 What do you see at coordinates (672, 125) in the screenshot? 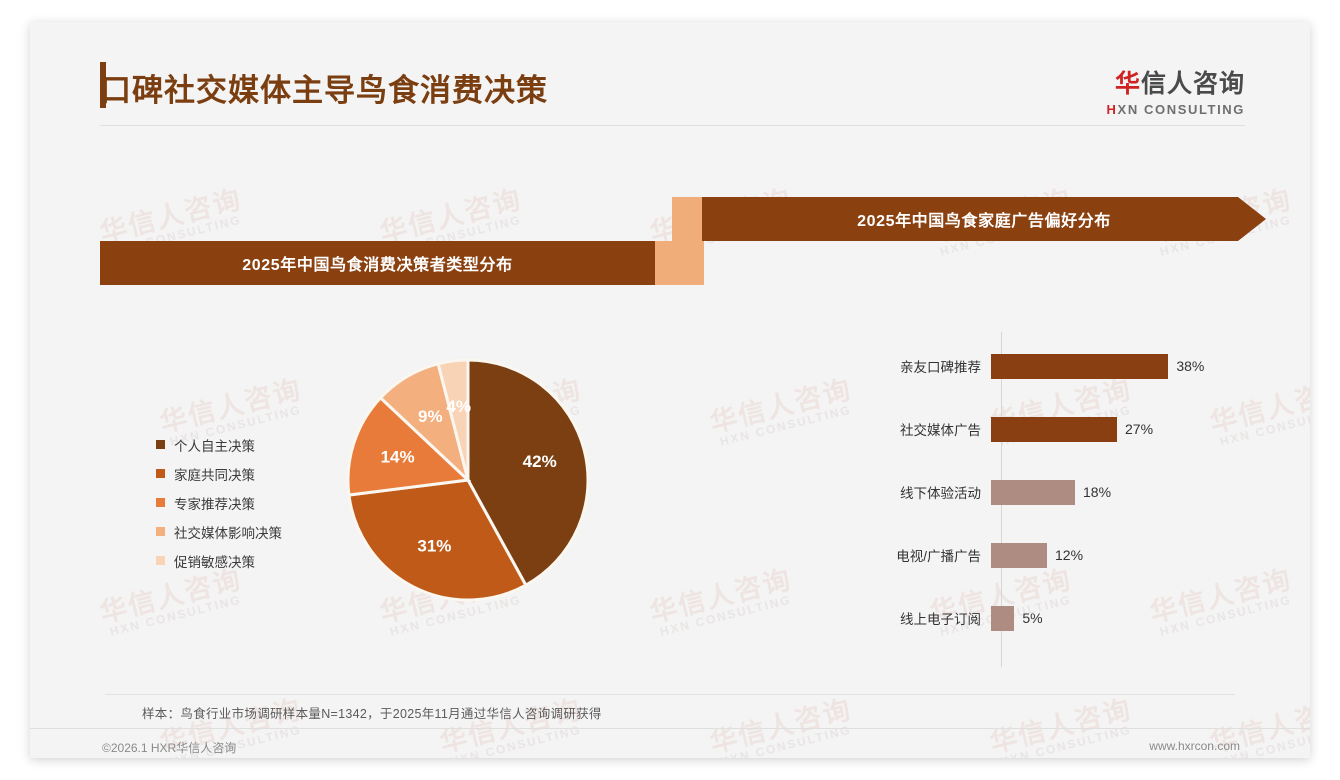
I see `header-divider` at bounding box center [672, 125].